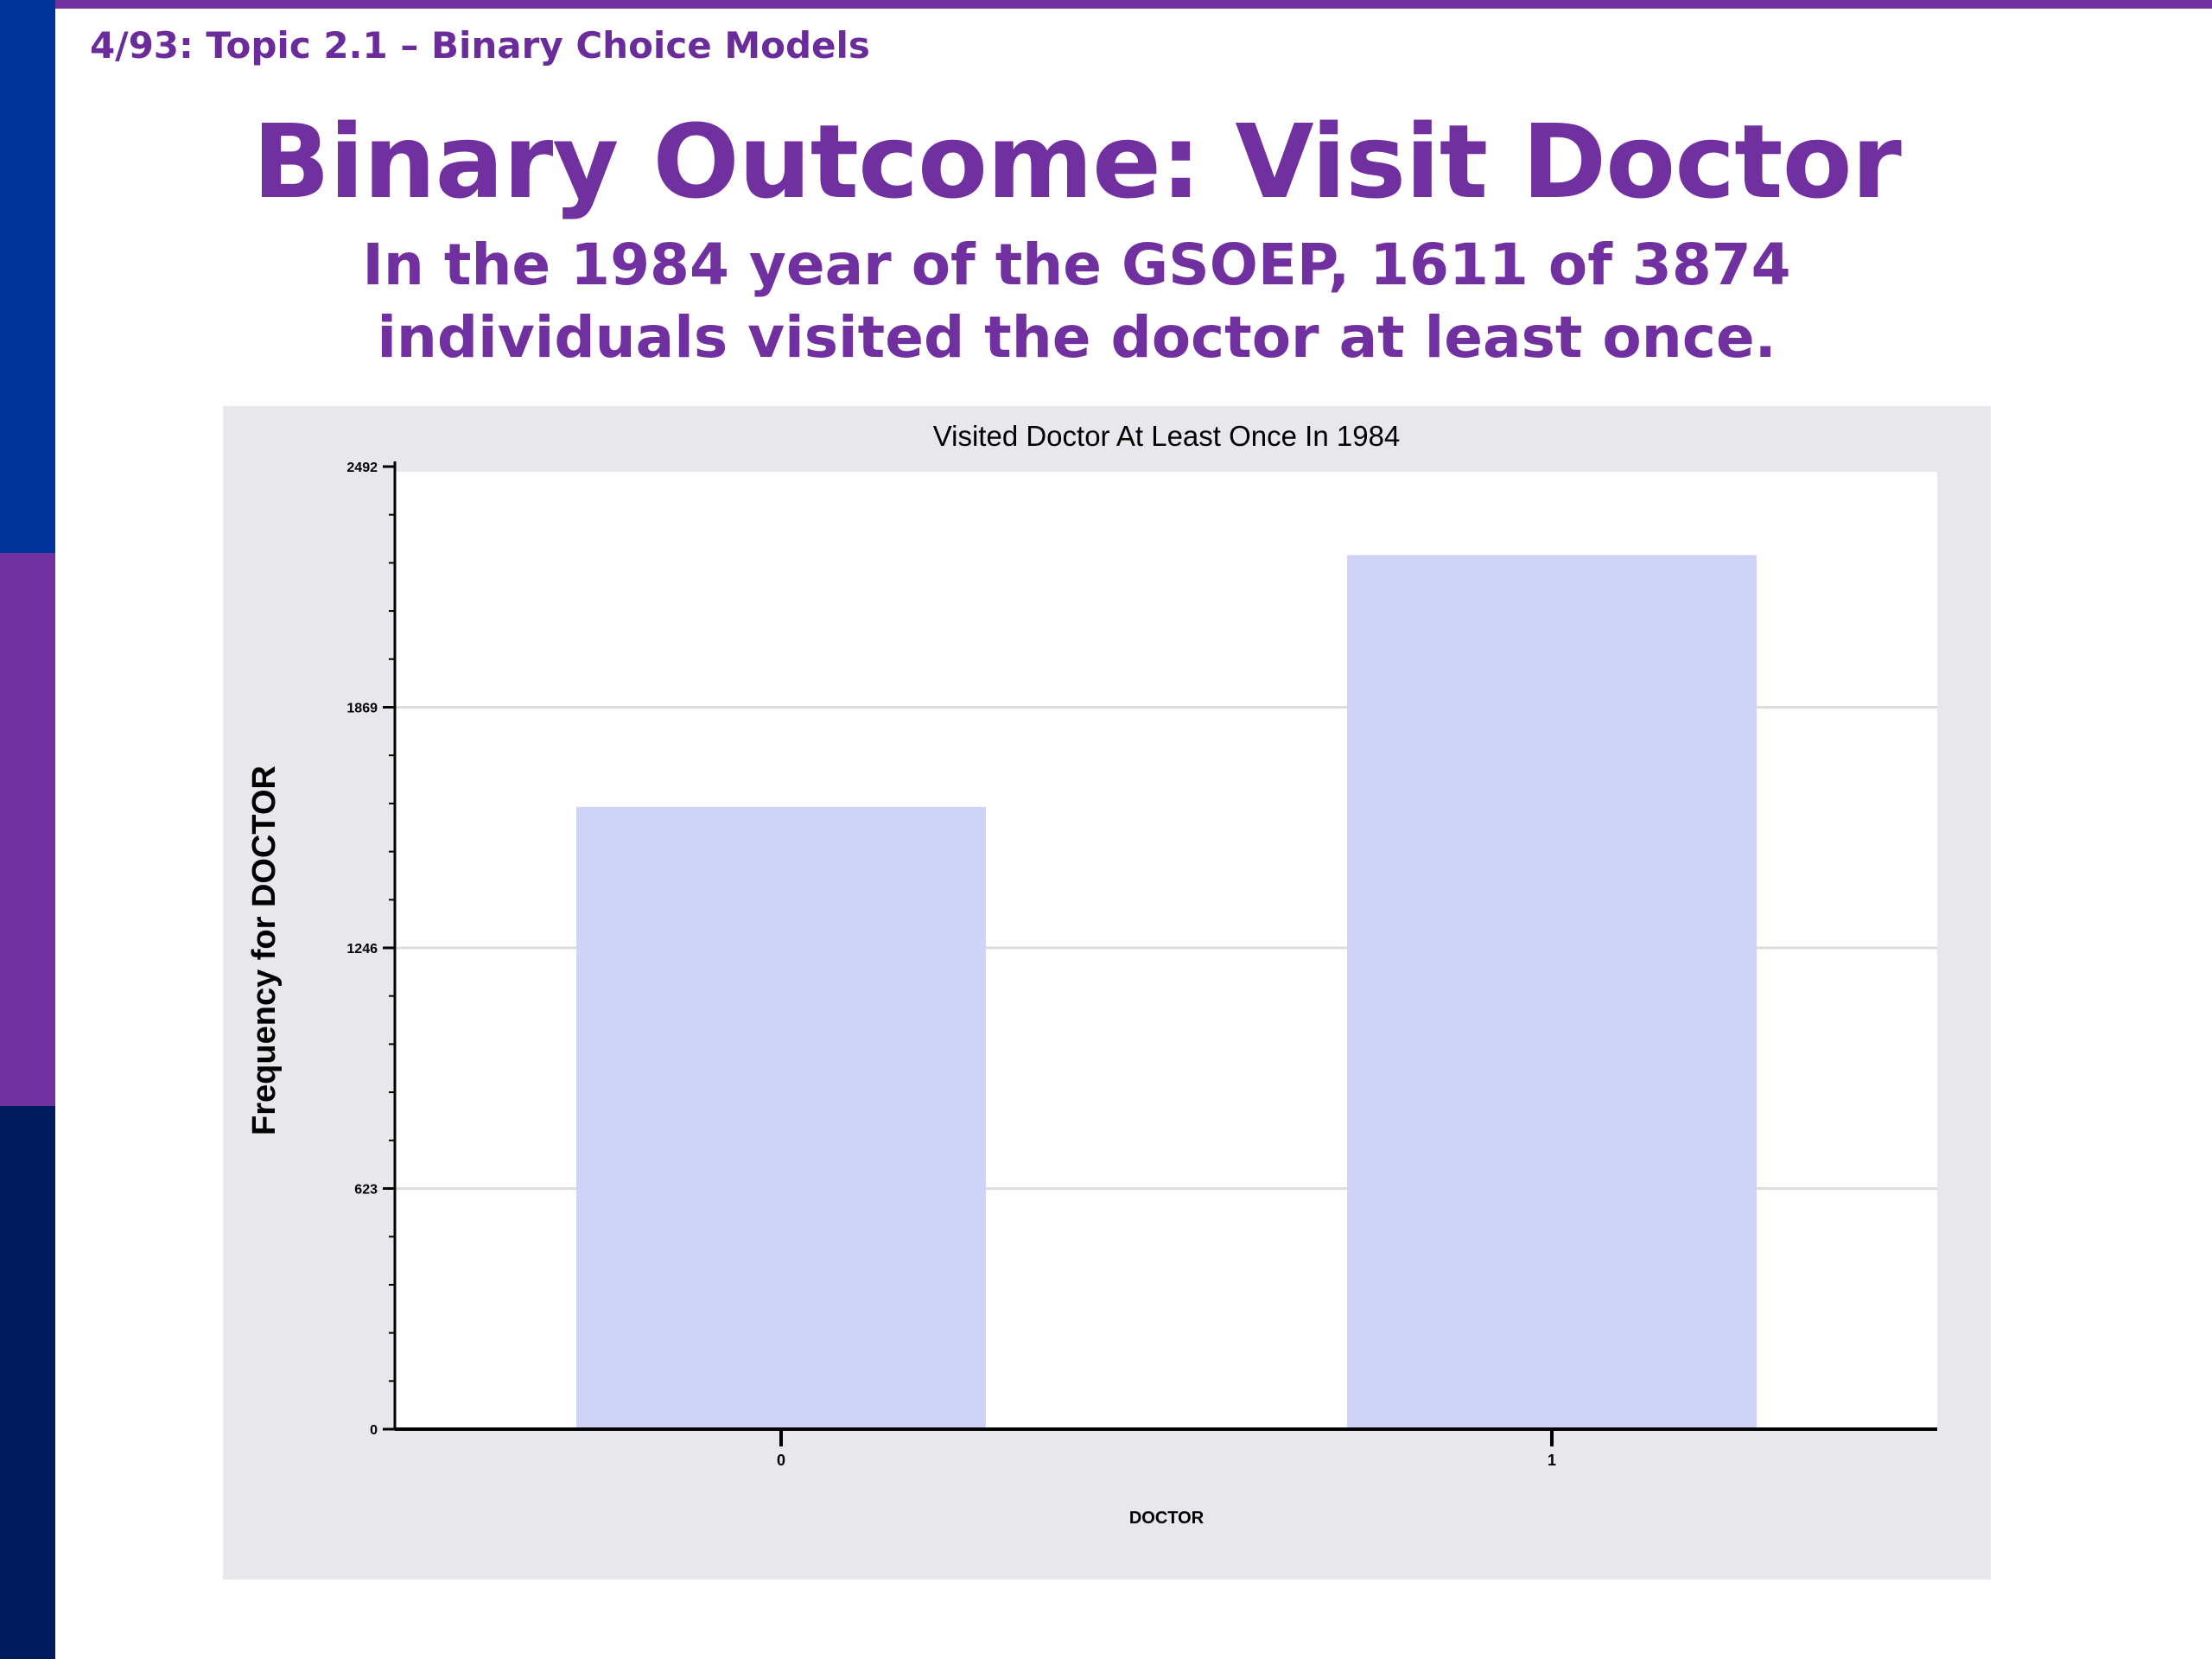 The image size is (2212, 1659). What do you see at coordinates (781, 1460) in the screenshot?
I see `x-tick-label: 0` at bounding box center [781, 1460].